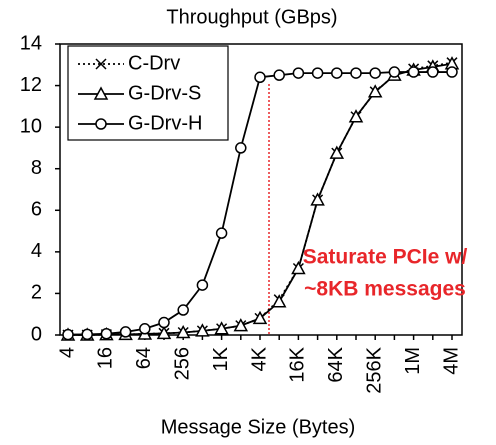  I want to click on annotation: Saturate PCIe w/, so click(385, 257).